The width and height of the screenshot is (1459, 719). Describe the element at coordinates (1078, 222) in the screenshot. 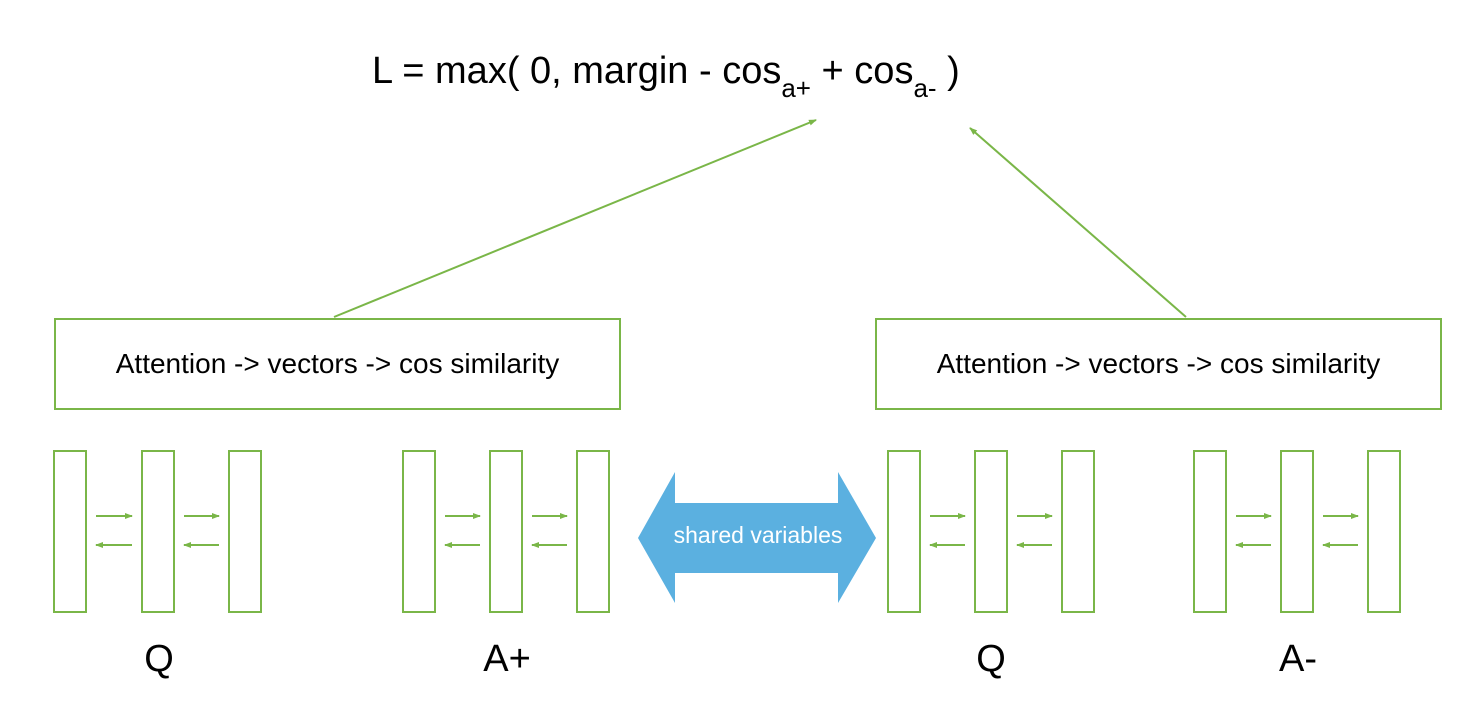

I see `arrow-right-to-formula` at that location.